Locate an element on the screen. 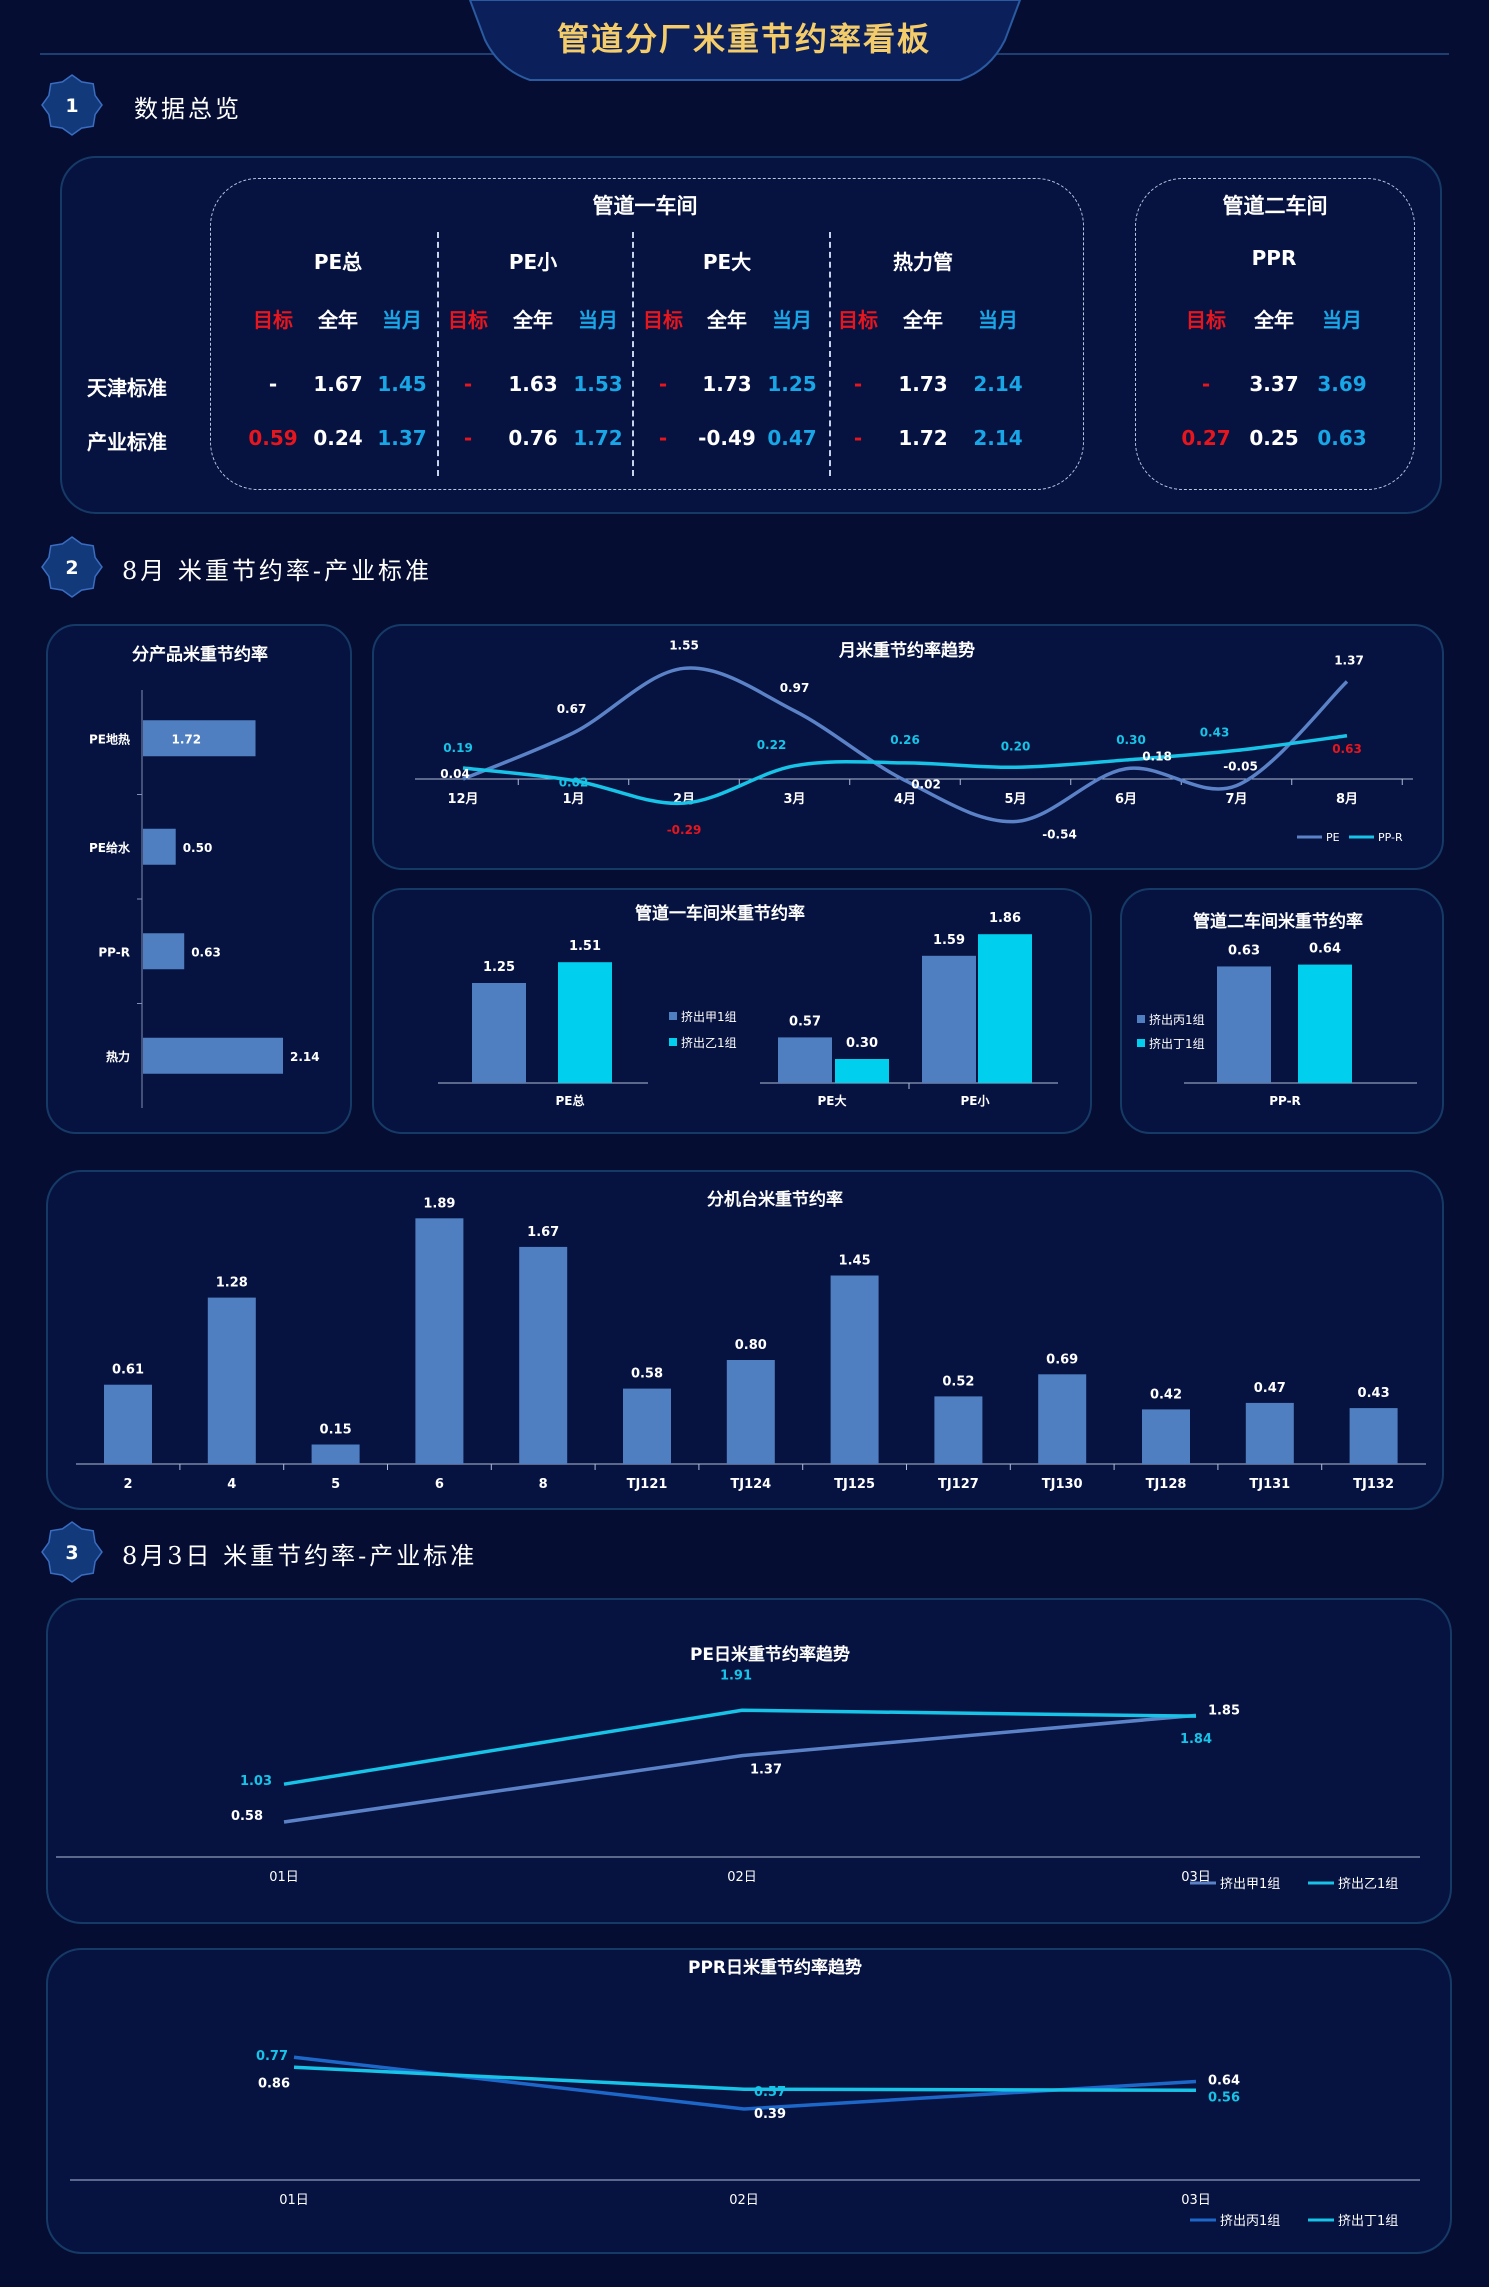 This screenshot has height=2287, width=1489. data-label: 0.58 is located at coordinates (247, 1816).